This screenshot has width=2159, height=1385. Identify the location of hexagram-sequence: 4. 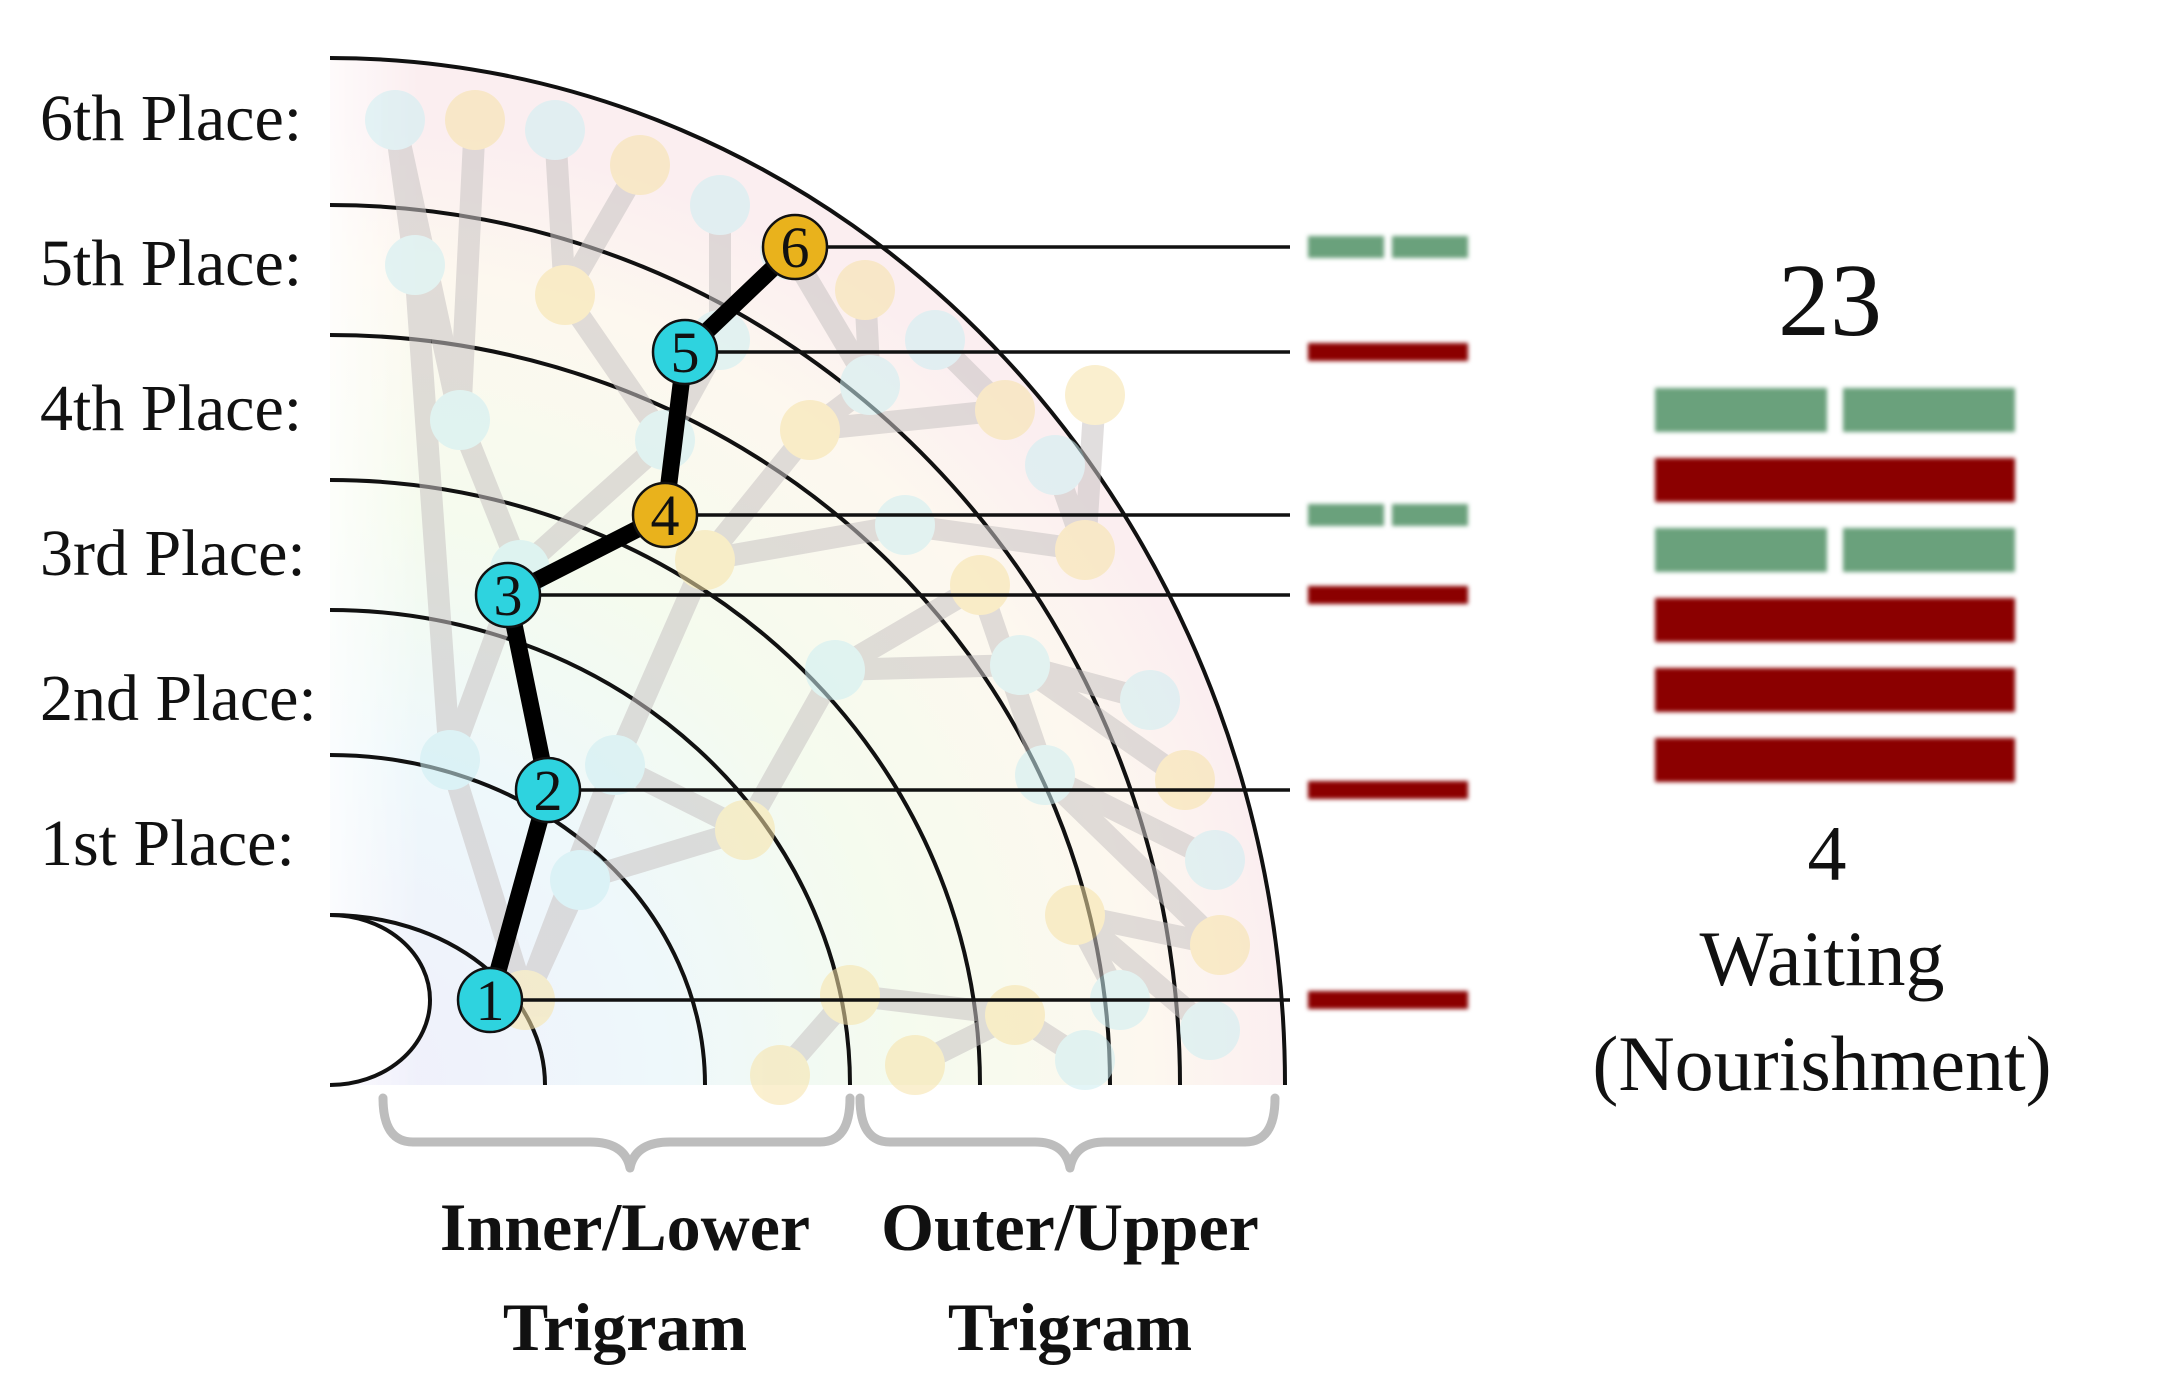
(1827, 853).